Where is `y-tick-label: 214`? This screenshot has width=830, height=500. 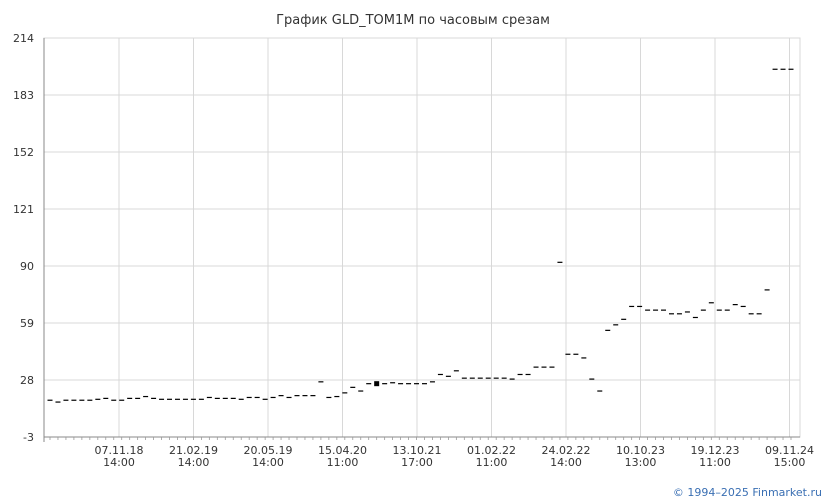 y-tick-label: 214 is located at coordinates (23, 38).